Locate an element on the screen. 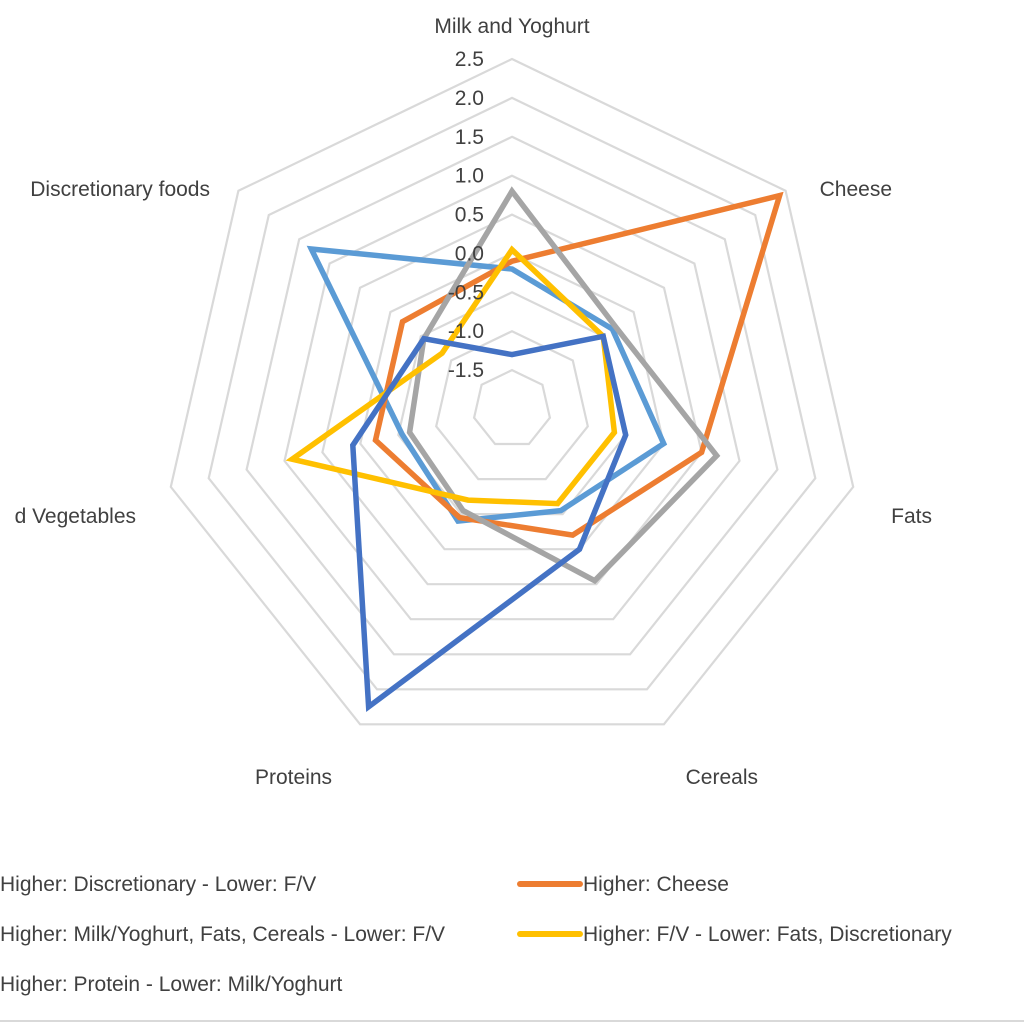  tick-label: -0.5 is located at coordinates (466, 292).